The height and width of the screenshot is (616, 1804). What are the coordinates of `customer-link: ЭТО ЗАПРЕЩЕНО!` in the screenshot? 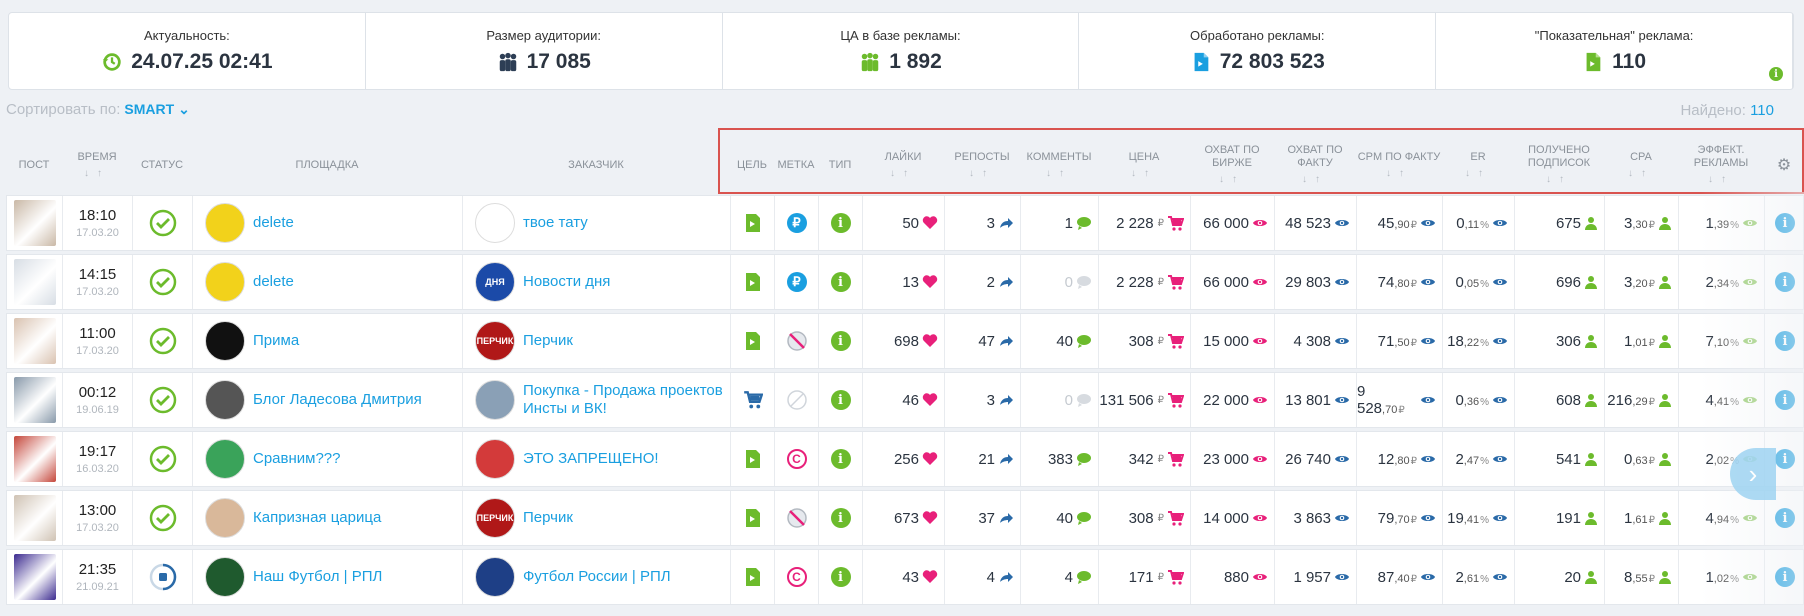 It's located at (591, 458).